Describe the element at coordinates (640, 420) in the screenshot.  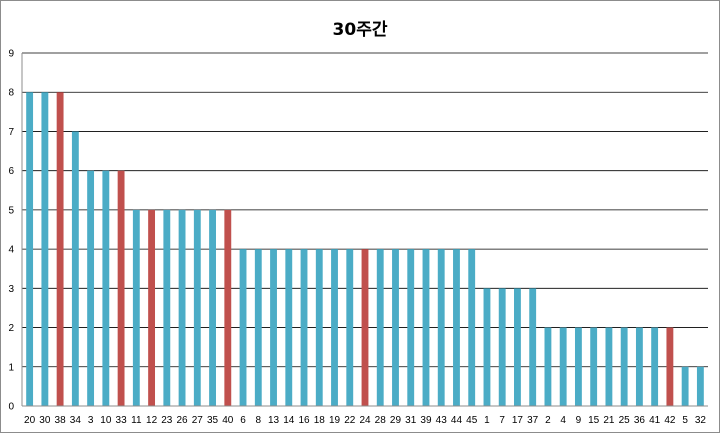
I see `x-tick-label: 36` at that location.